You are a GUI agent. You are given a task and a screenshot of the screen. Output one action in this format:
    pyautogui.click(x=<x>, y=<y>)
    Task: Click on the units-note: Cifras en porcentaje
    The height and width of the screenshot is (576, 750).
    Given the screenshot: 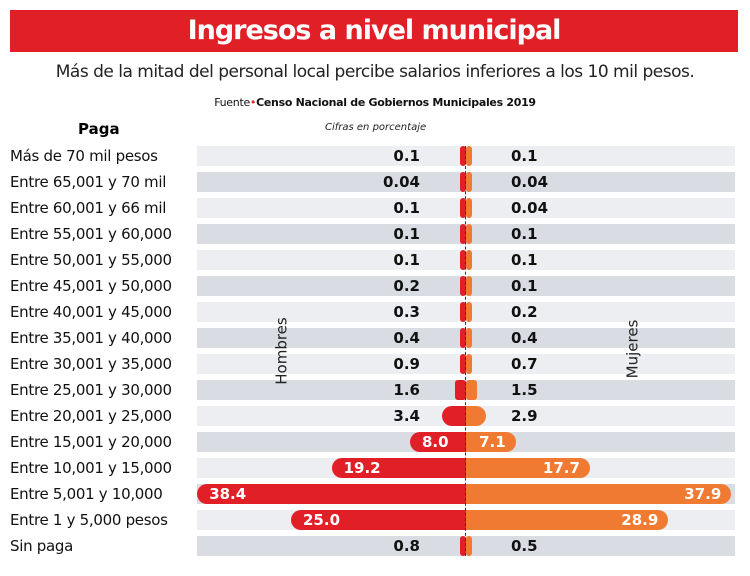 What is the action you would take?
    pyautogui.click(x=376, y=127)
    